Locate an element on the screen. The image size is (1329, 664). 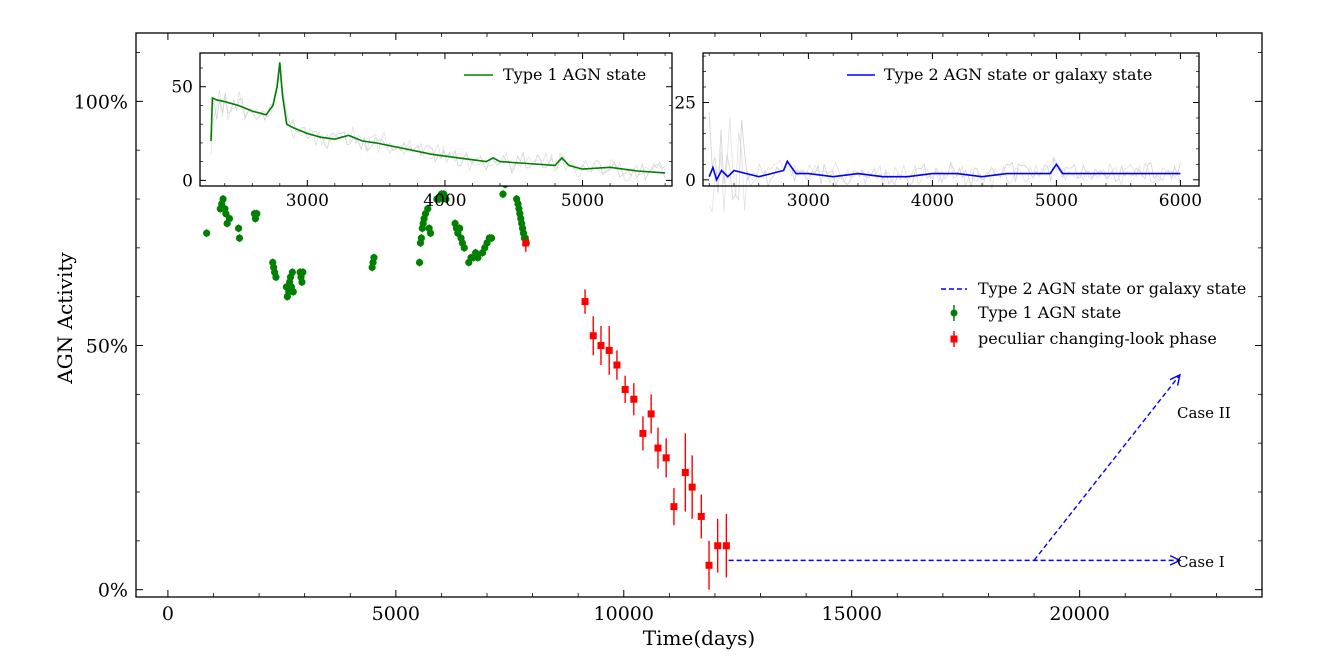
case-ii-label: Case II is located at coordinates (1204, 413).